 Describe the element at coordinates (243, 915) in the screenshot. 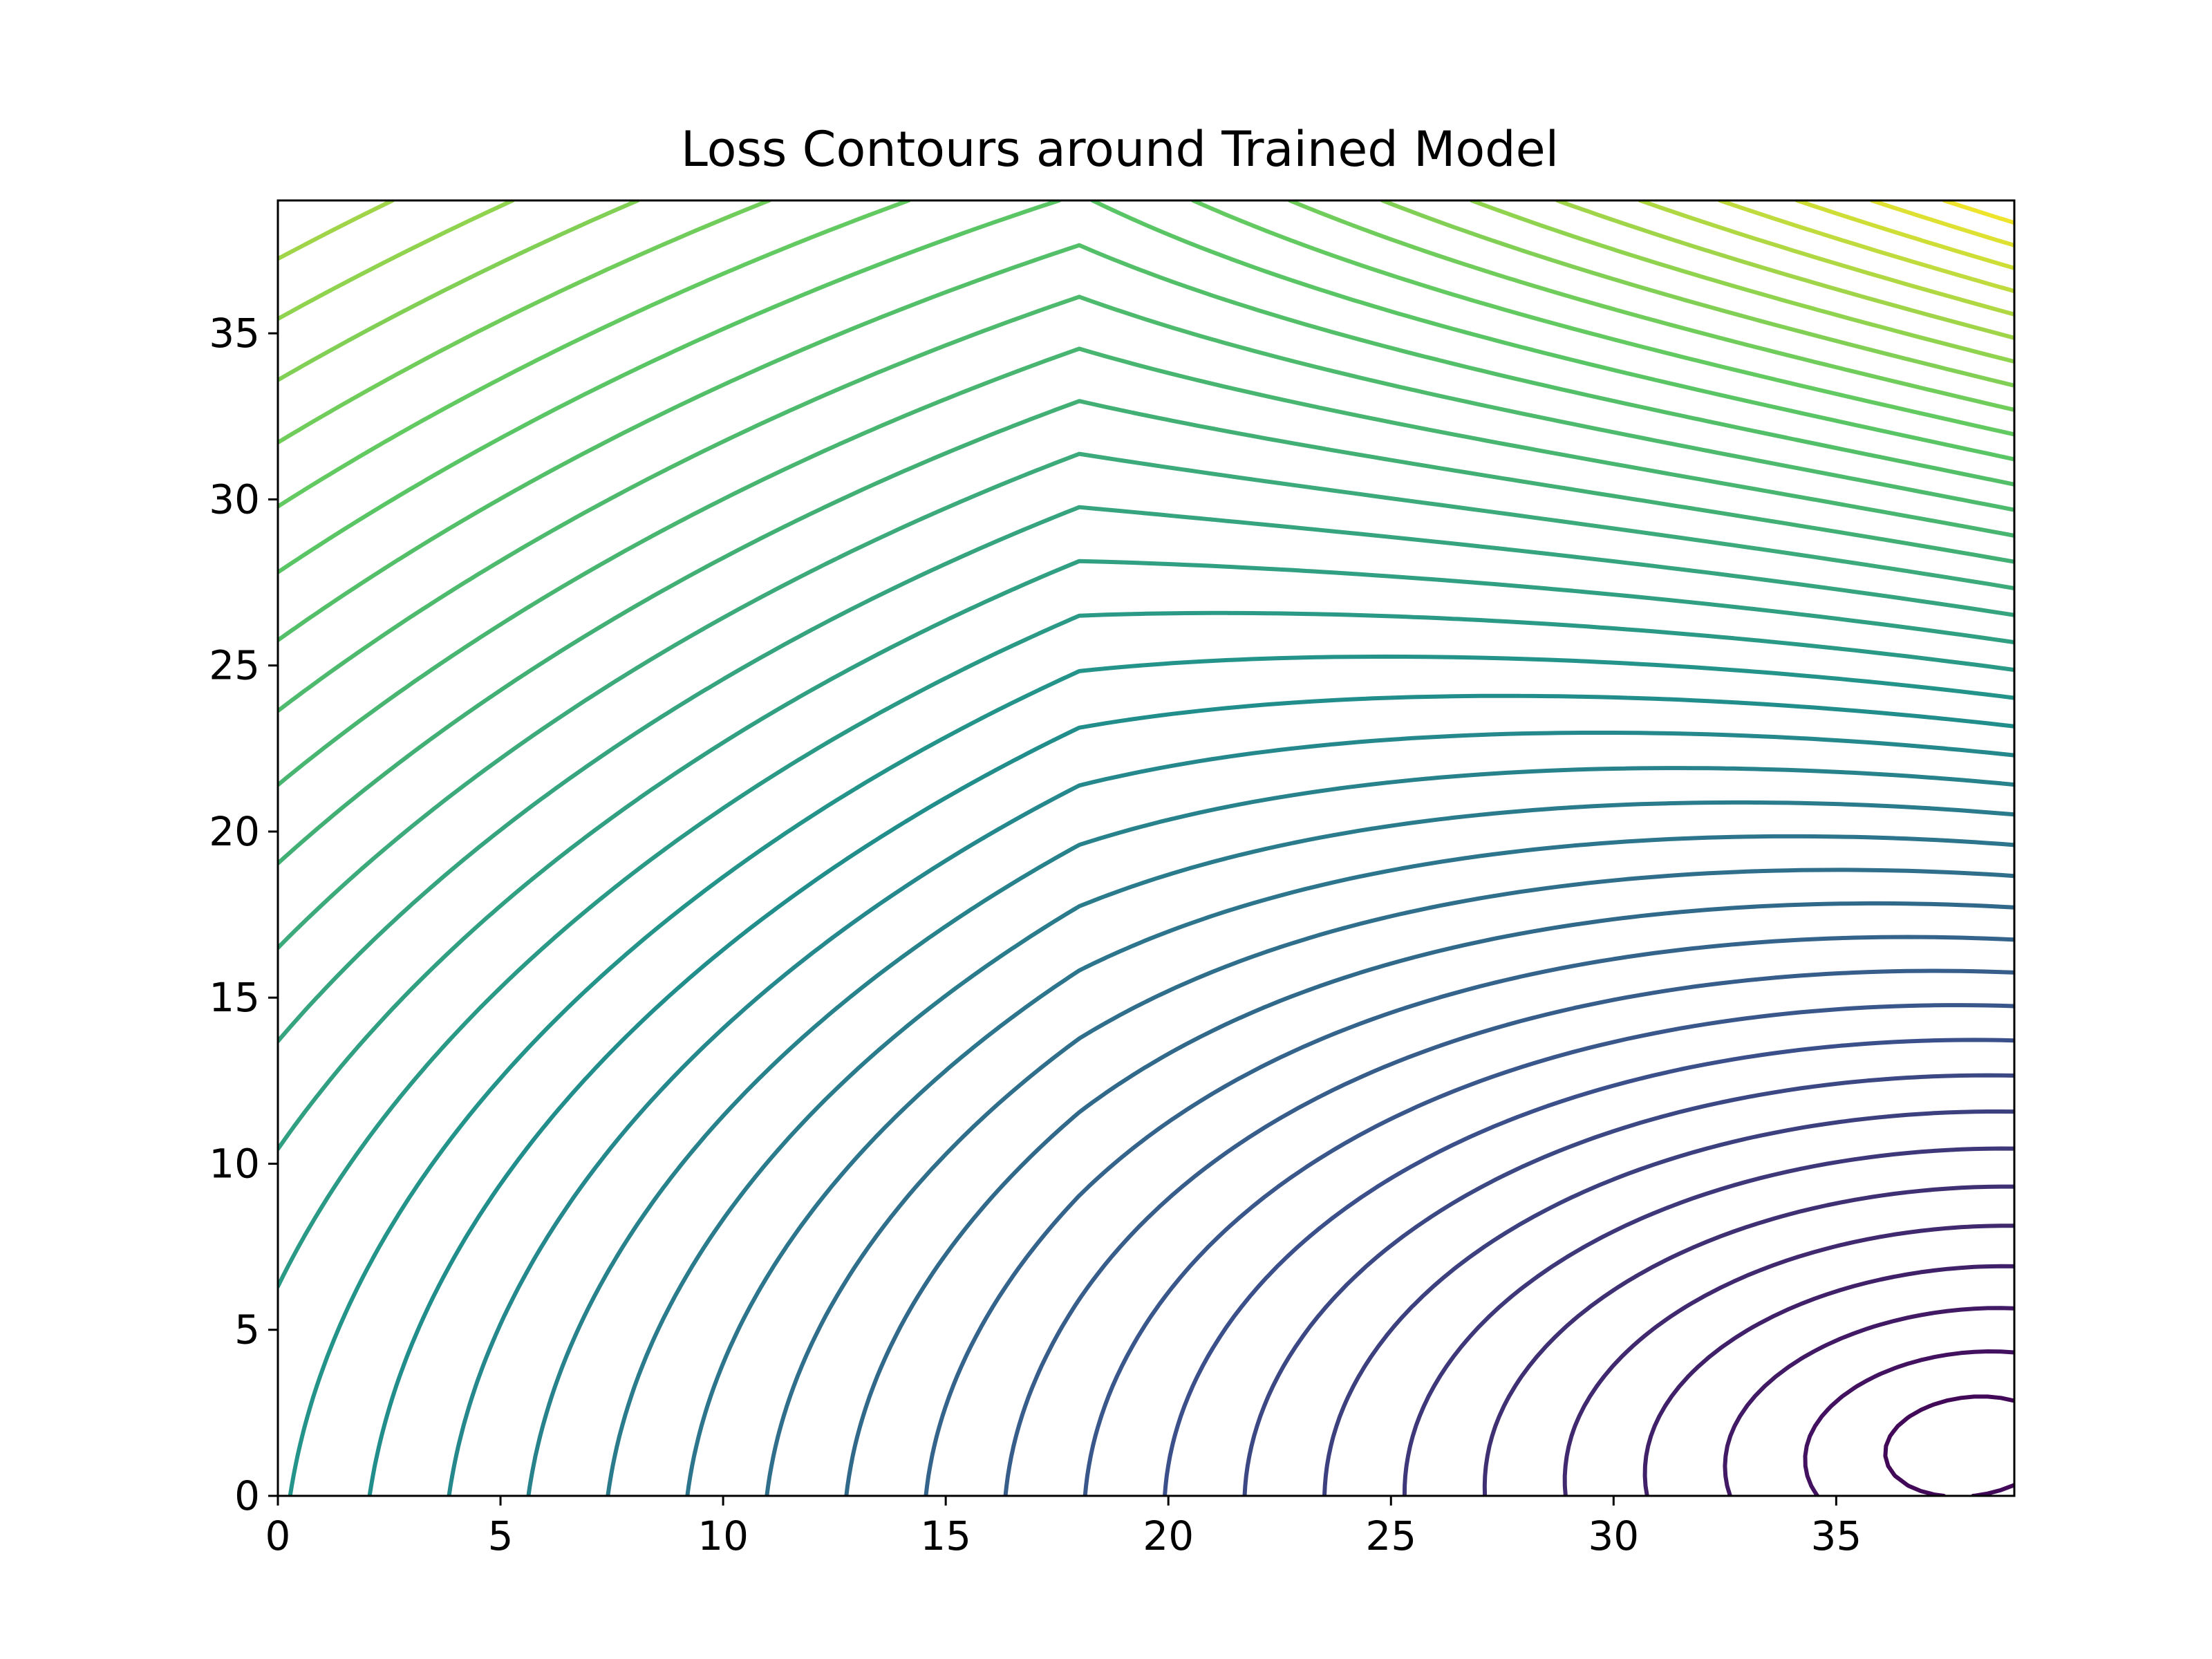

I see `y-axis: 0 5 10 15 20 25 30 35` at that location.